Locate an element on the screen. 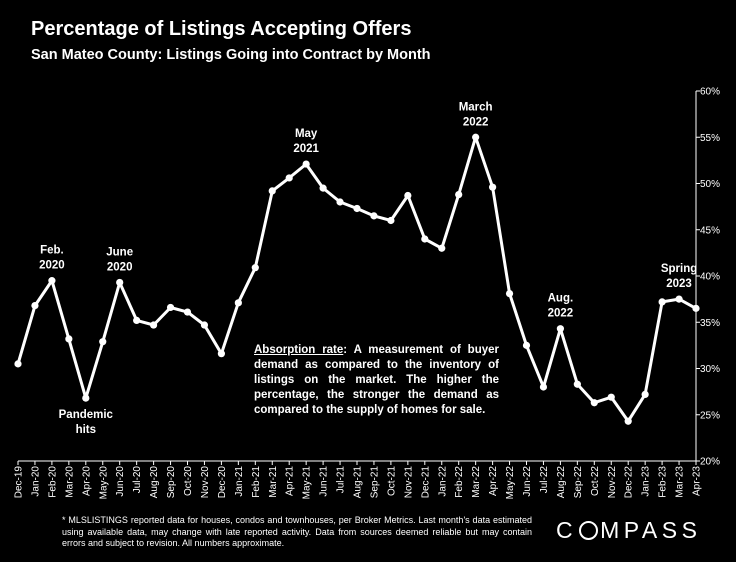 This screenshot has width=736, height=562. annotation-label: May is located at coordinates (306, 134).